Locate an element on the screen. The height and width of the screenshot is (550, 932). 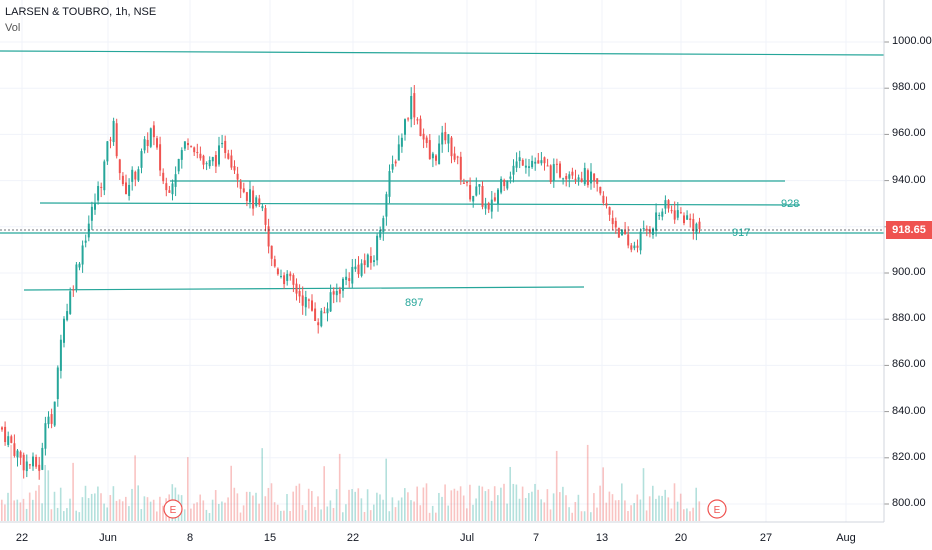
level-label-897: 897 is located at coordinates (414, 303).